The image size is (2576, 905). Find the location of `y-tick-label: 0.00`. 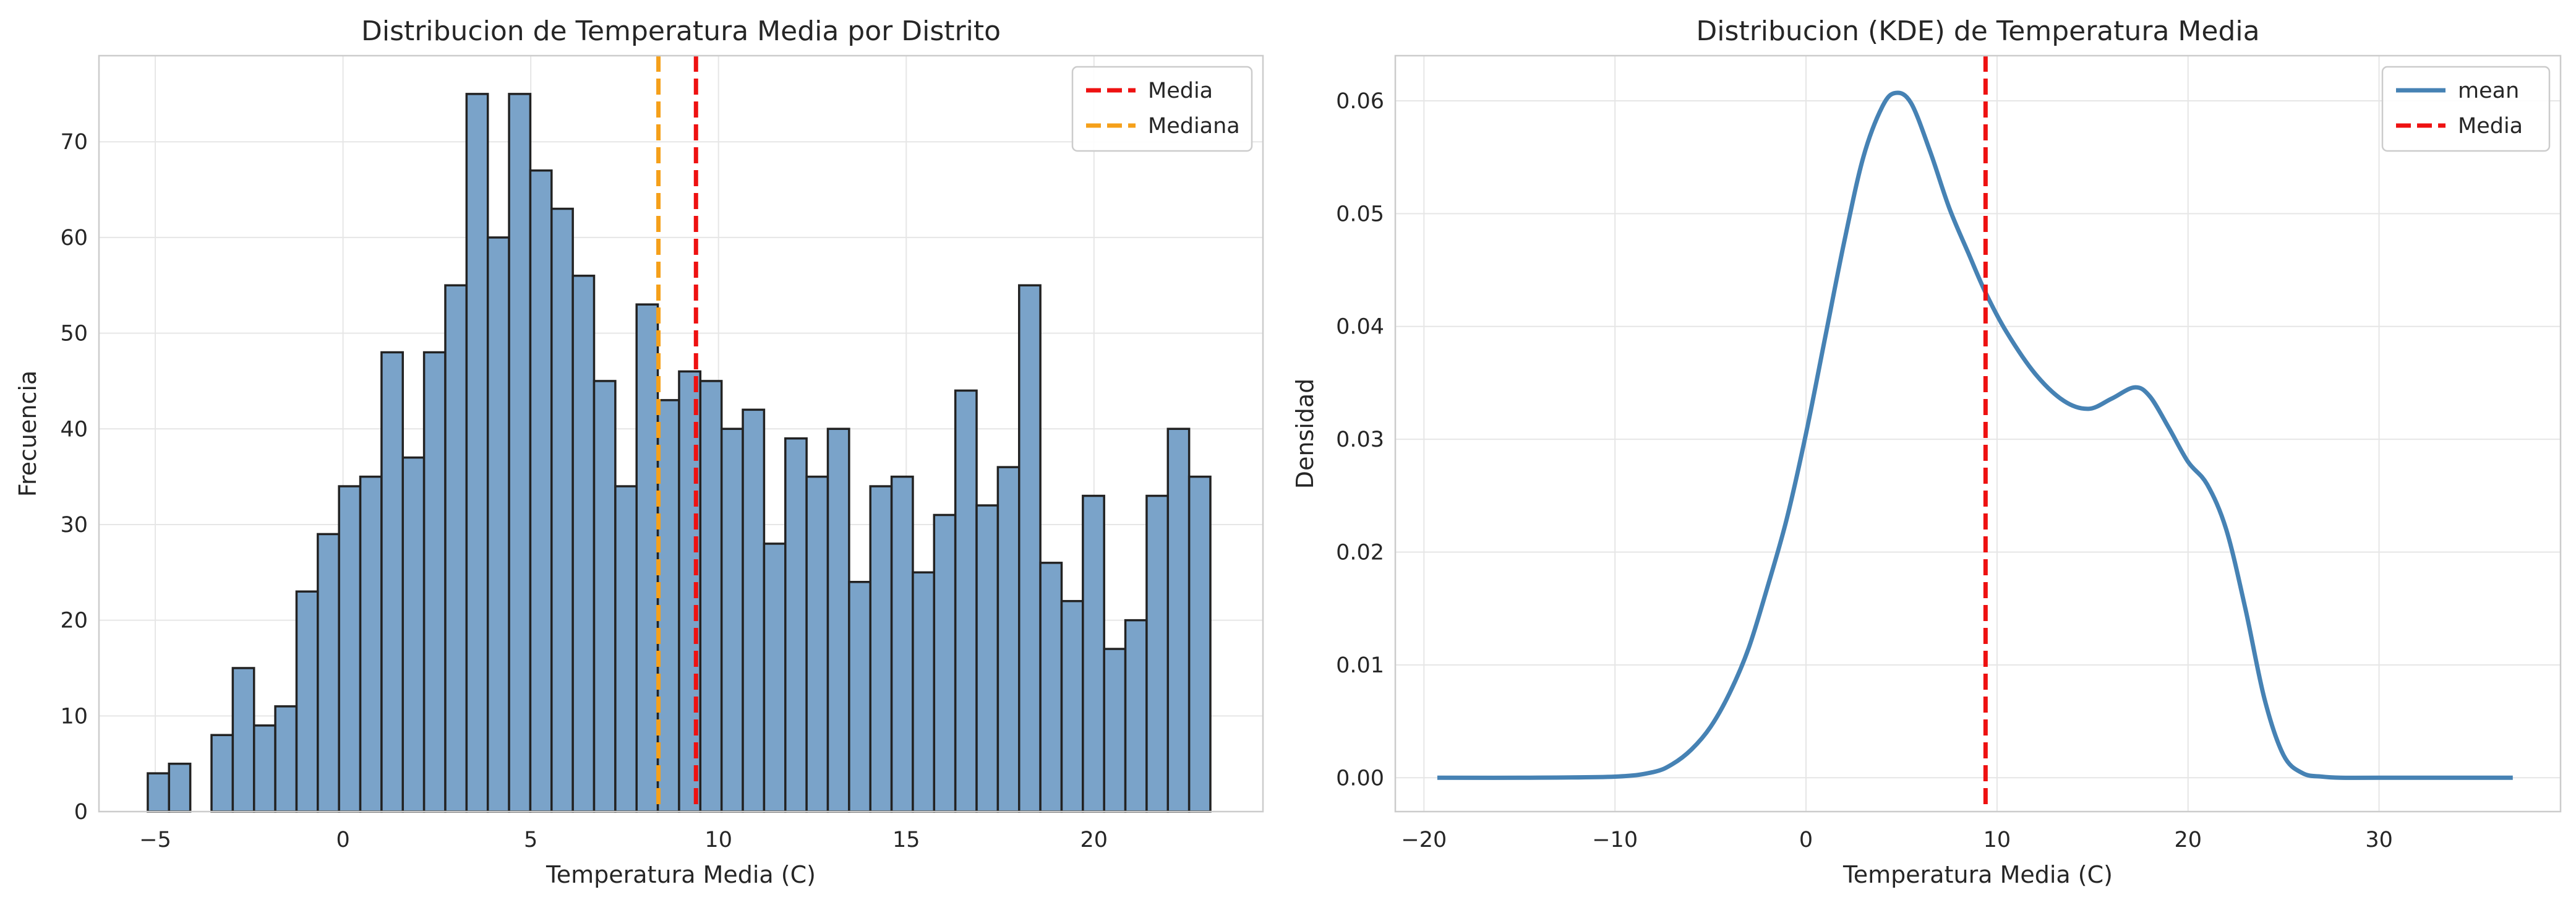

y-tick-label: 0.00 is located at coordinates (1360, 778).